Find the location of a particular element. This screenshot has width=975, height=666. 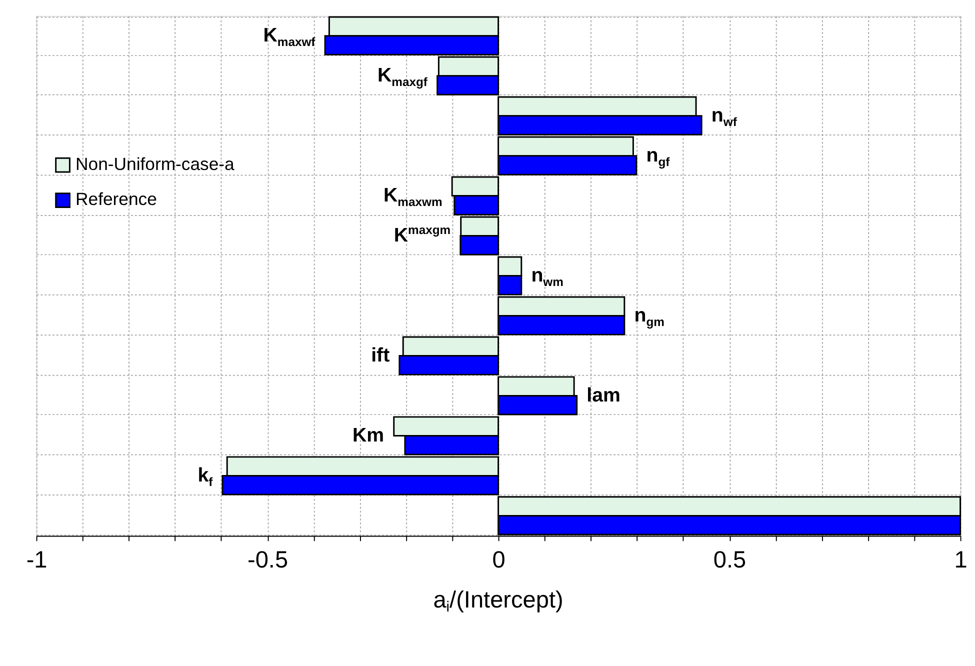

x-tick-label: -1 is located at coordinates (37, 559).